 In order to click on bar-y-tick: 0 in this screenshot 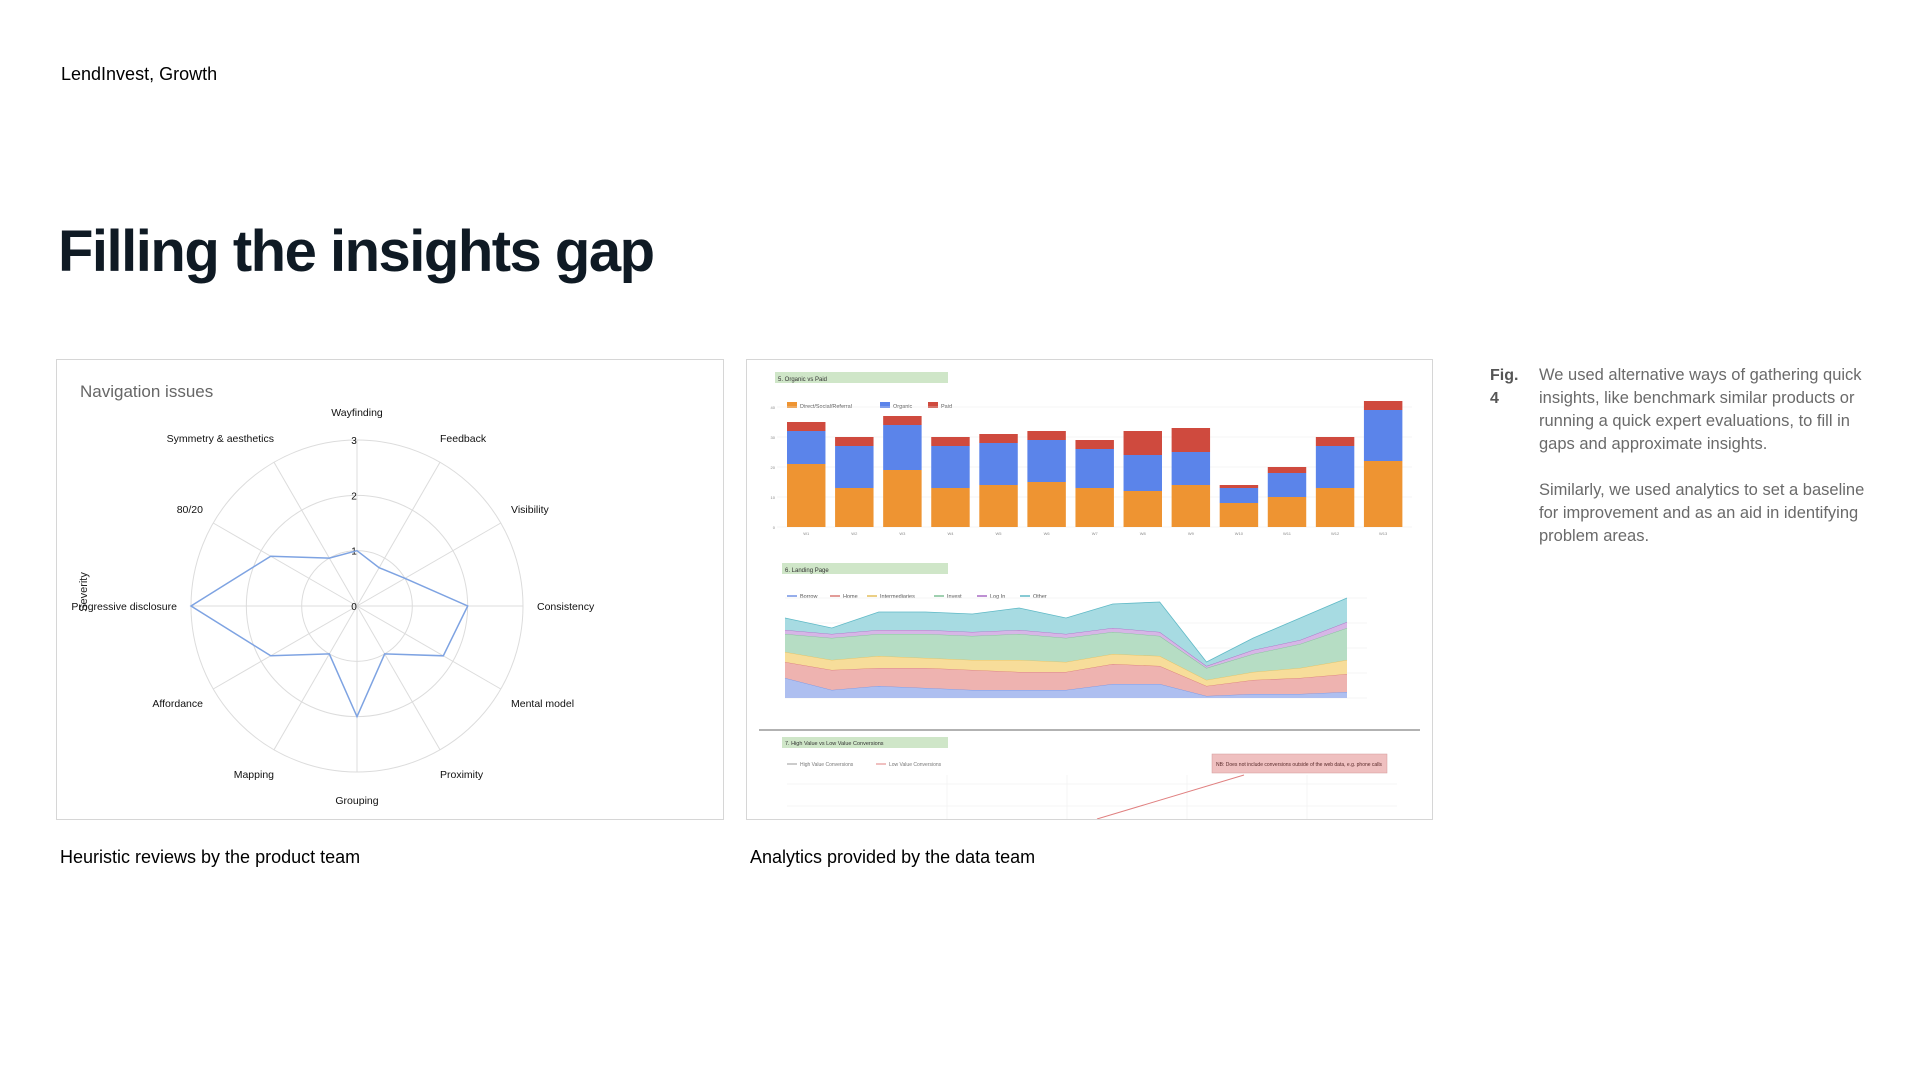, I will do `click(774, 527)`.